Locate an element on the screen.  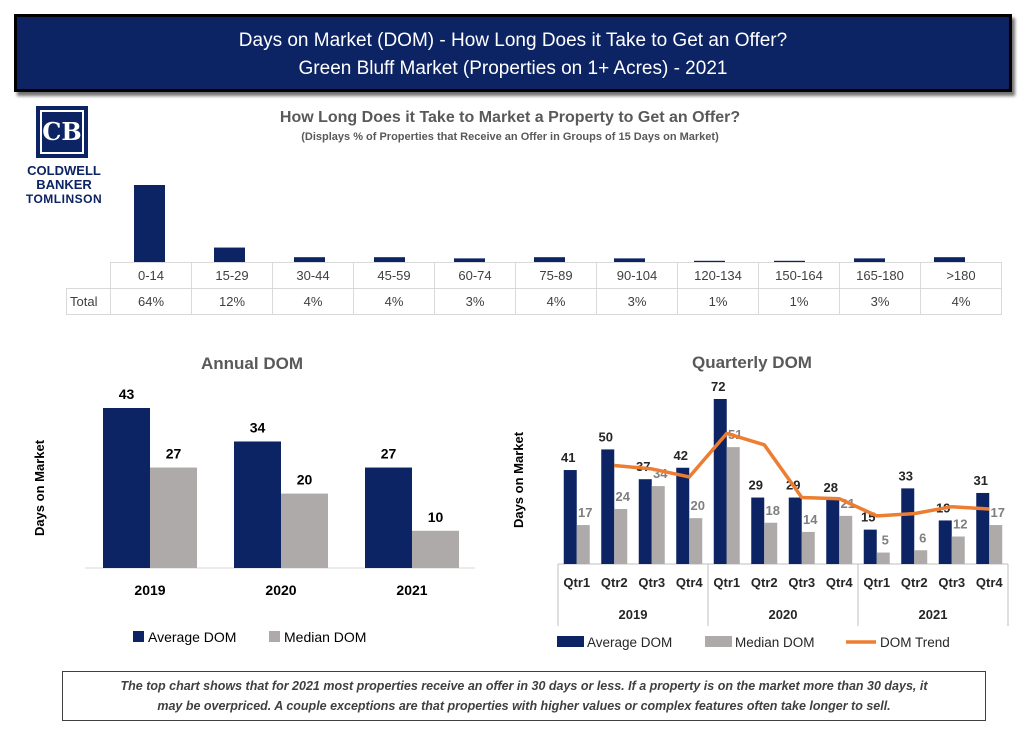
quarterly-year-label: 2020 is located at coordinates (783, 614).